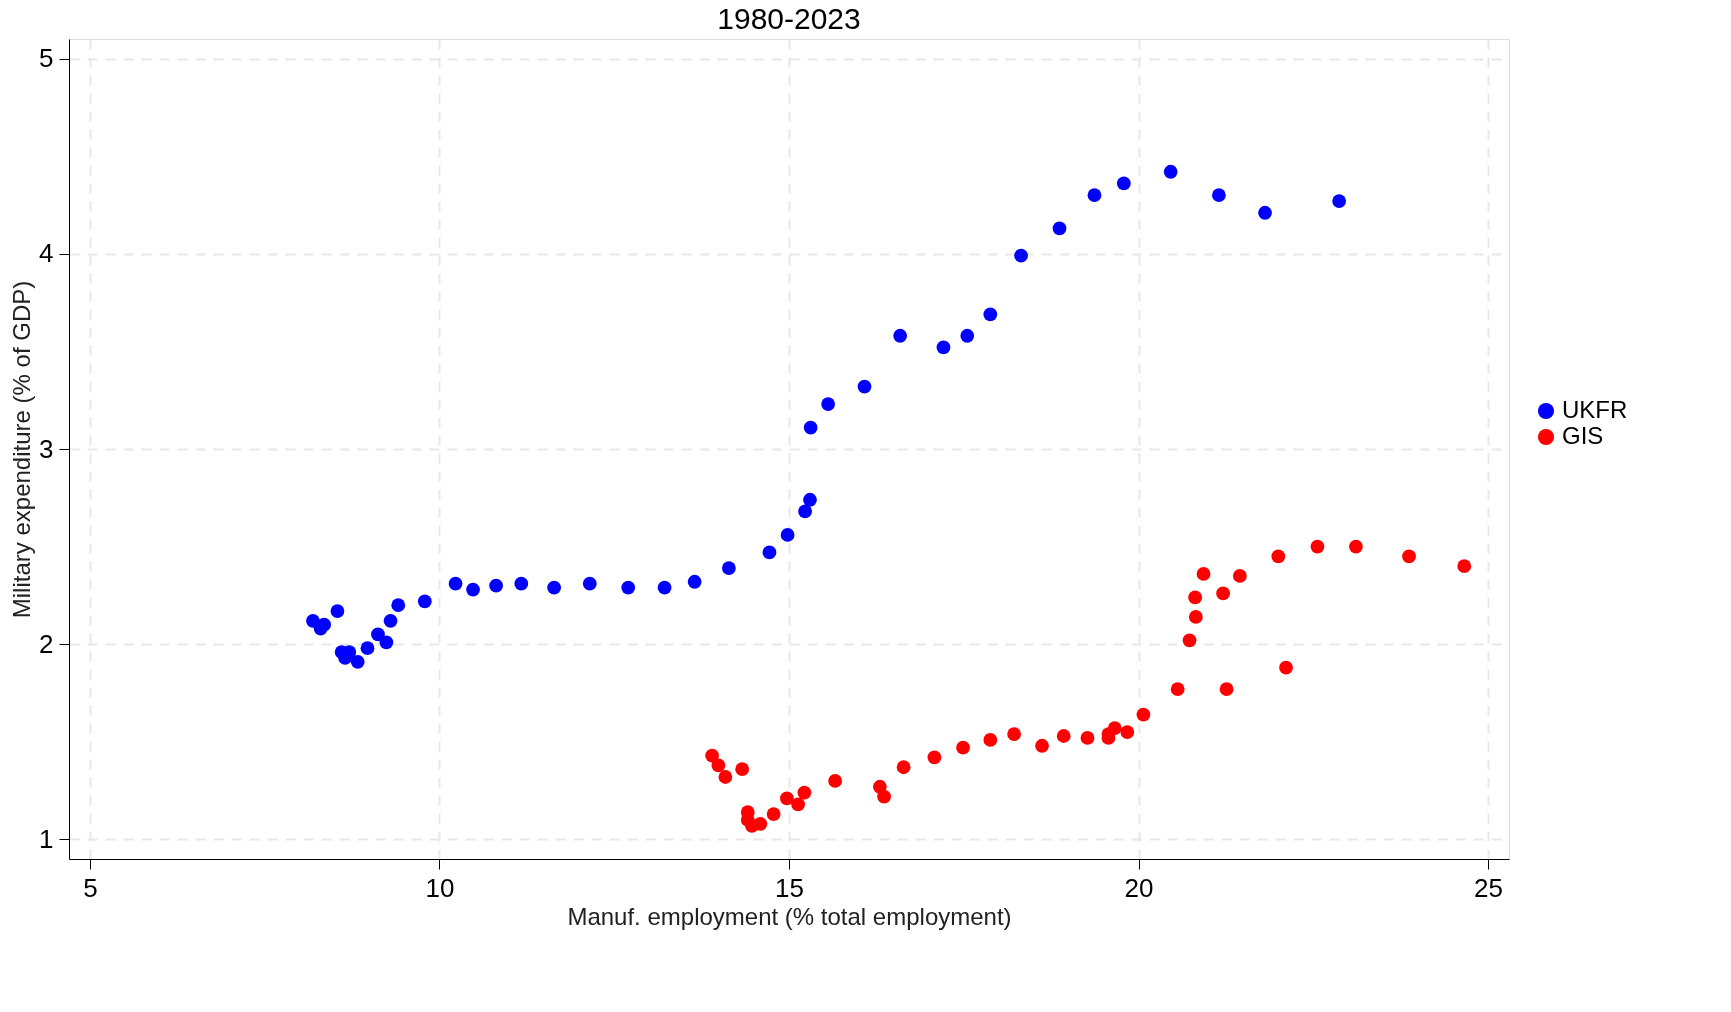  What do you see at coordinates (90, 887) in the screenshot?
I see `x-tick-label: 5` at bounding box center [90, 887].